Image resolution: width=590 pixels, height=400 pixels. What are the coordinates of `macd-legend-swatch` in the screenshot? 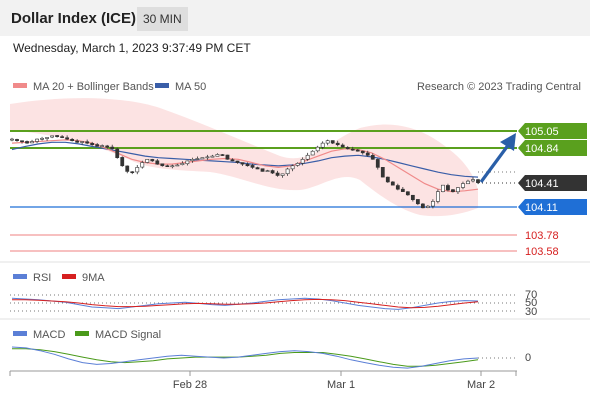 It's located at (20, 333).